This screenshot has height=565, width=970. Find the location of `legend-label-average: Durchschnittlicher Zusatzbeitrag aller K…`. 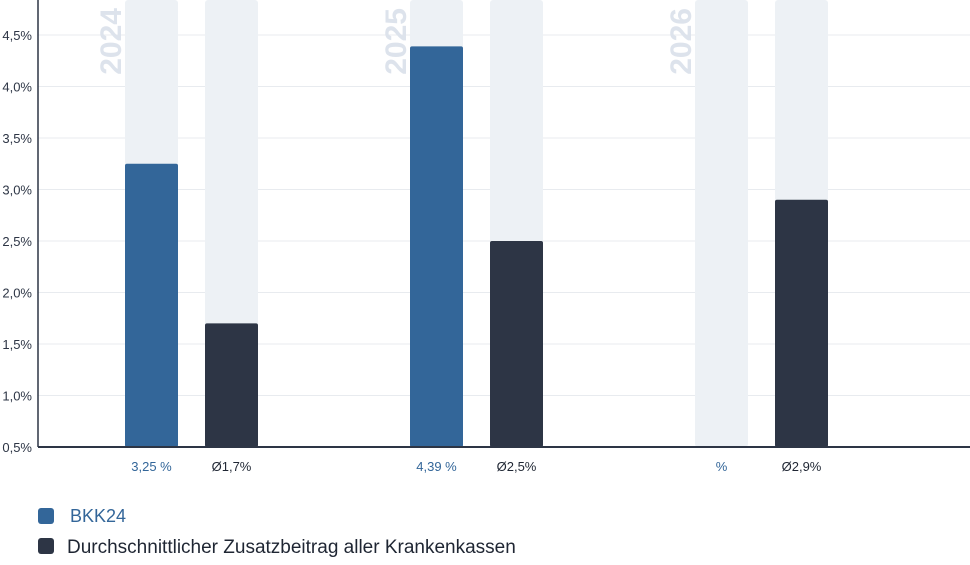

legend-label-average: Durchschnittlicher Zusatzbeitrag aller K… is located at coordinates (291, 547).